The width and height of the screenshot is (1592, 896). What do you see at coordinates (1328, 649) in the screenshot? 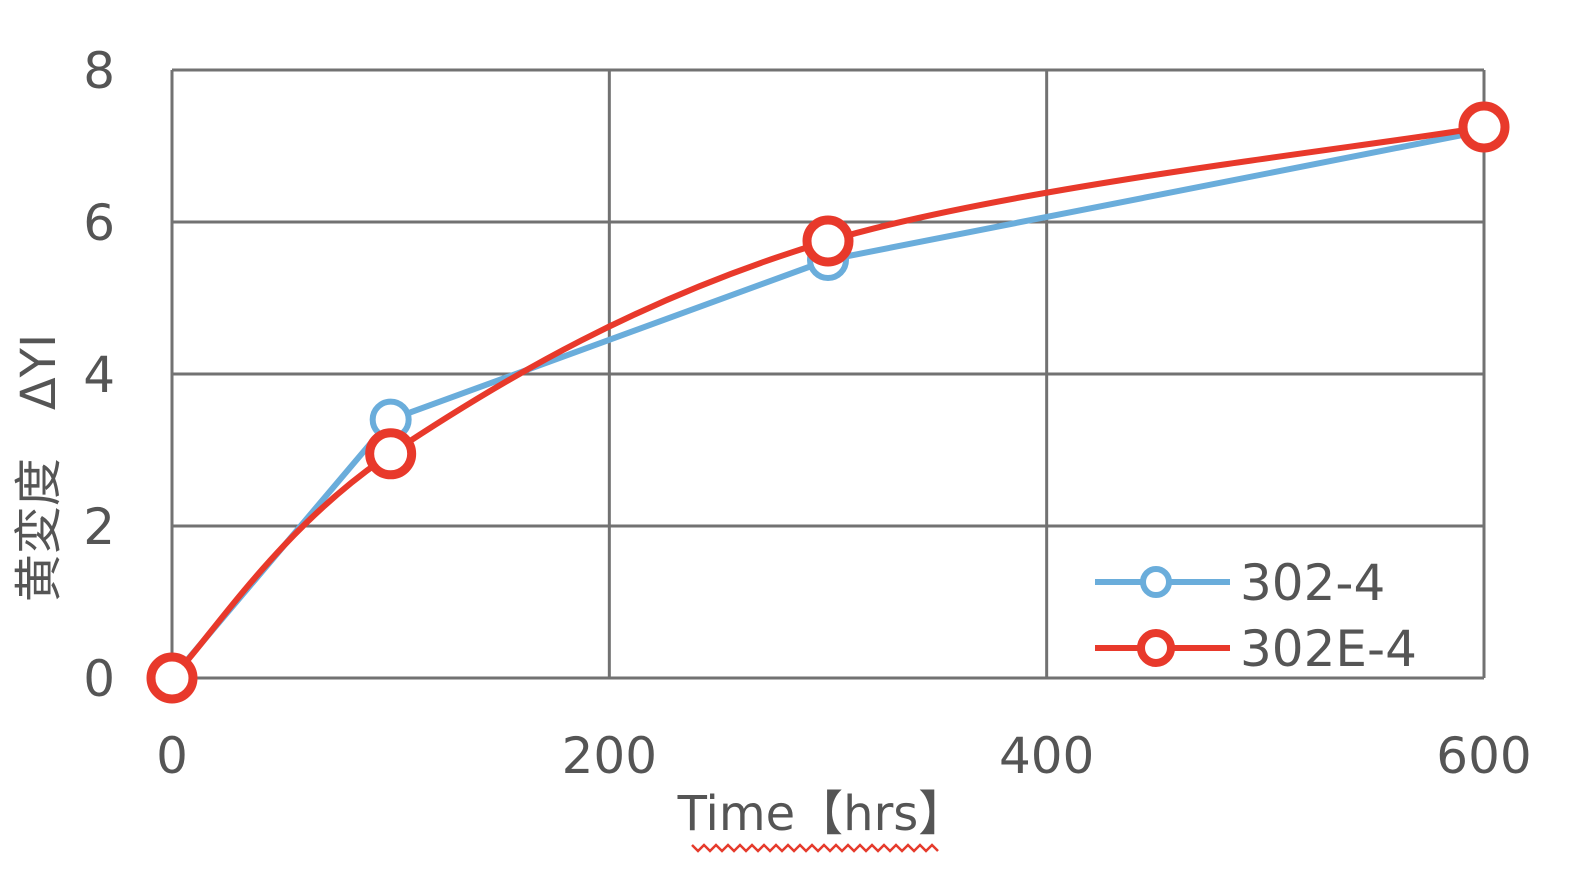
I see `legend-label-302E-4: 302E-4` at bounding box center [1328, 649].